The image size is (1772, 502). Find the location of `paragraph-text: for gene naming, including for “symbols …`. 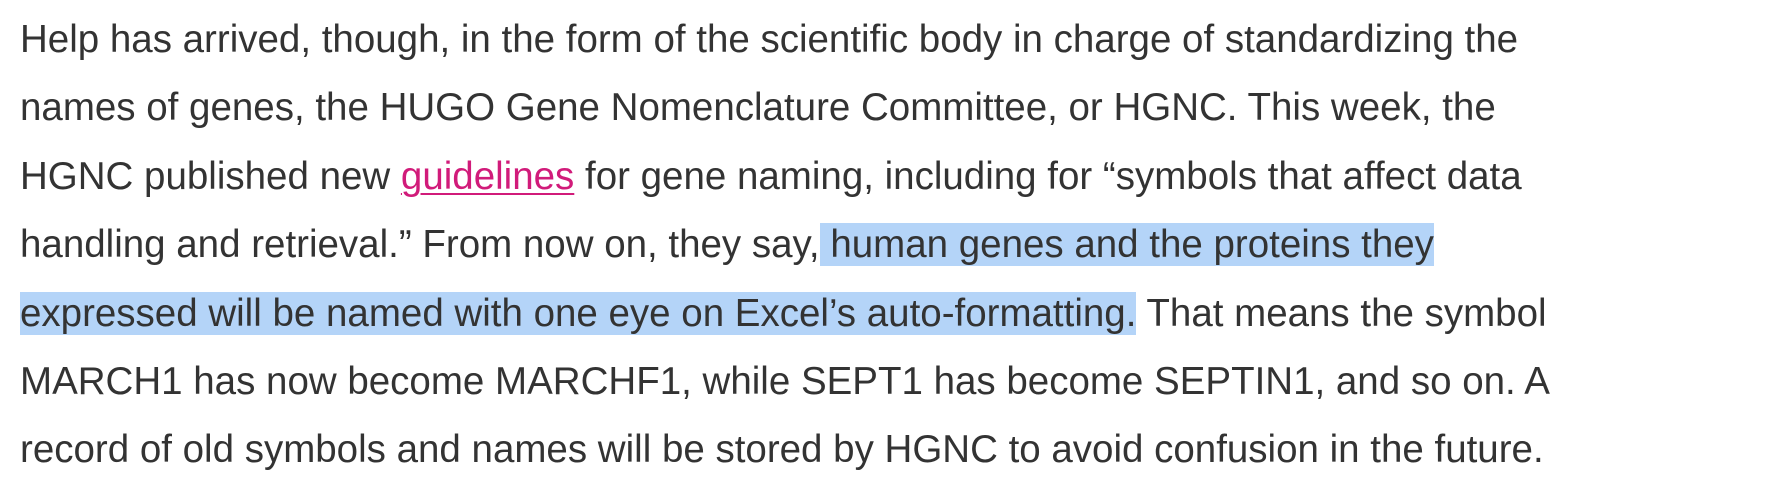

paragraph-text: for gene naming, including for “symbols … is located at coordinates (1048, 176).